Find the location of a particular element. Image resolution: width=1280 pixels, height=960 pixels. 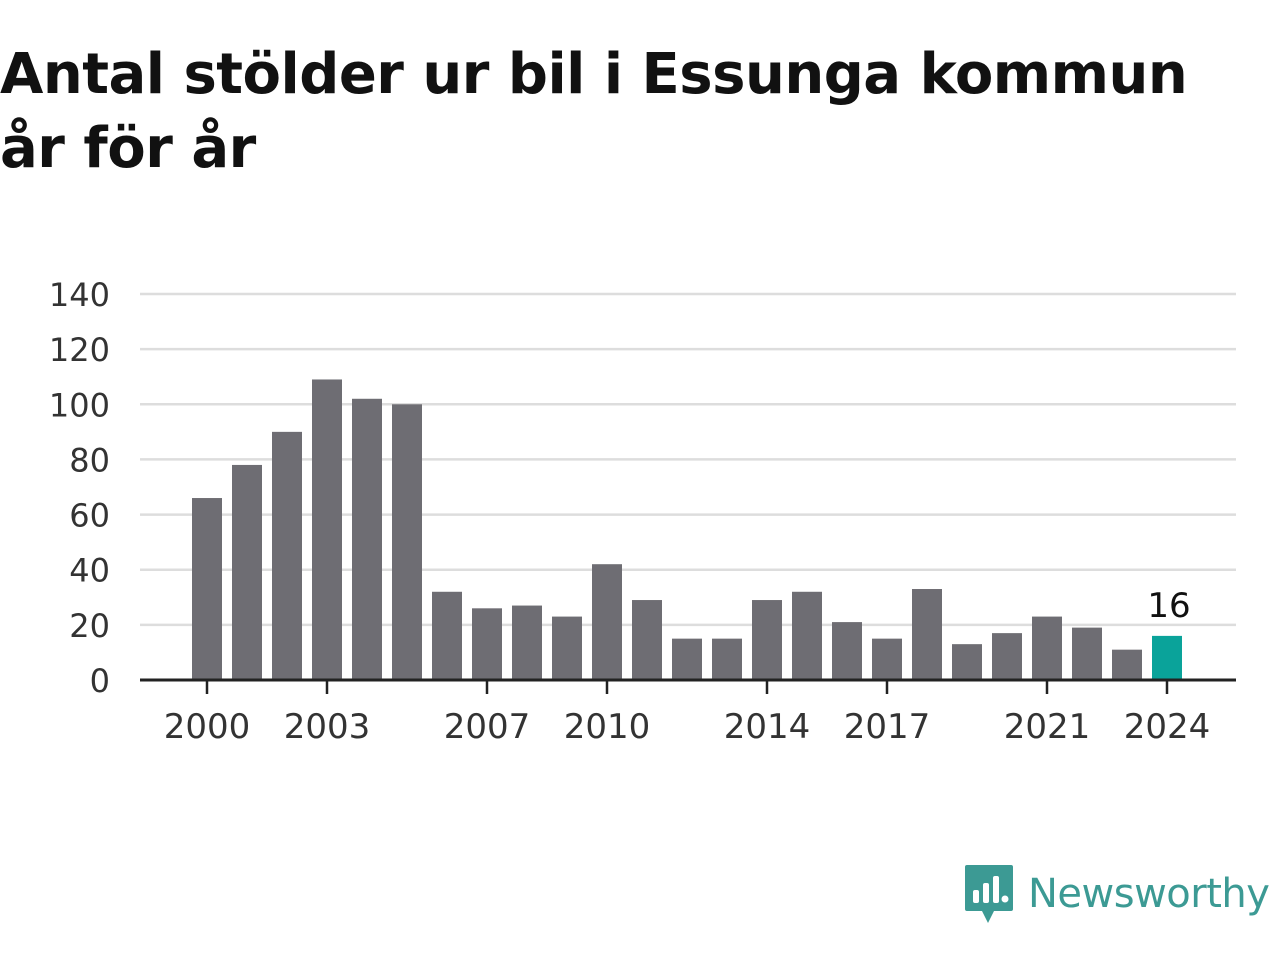

brand-name: Newsworthy is located at coordinates (1149, 894).